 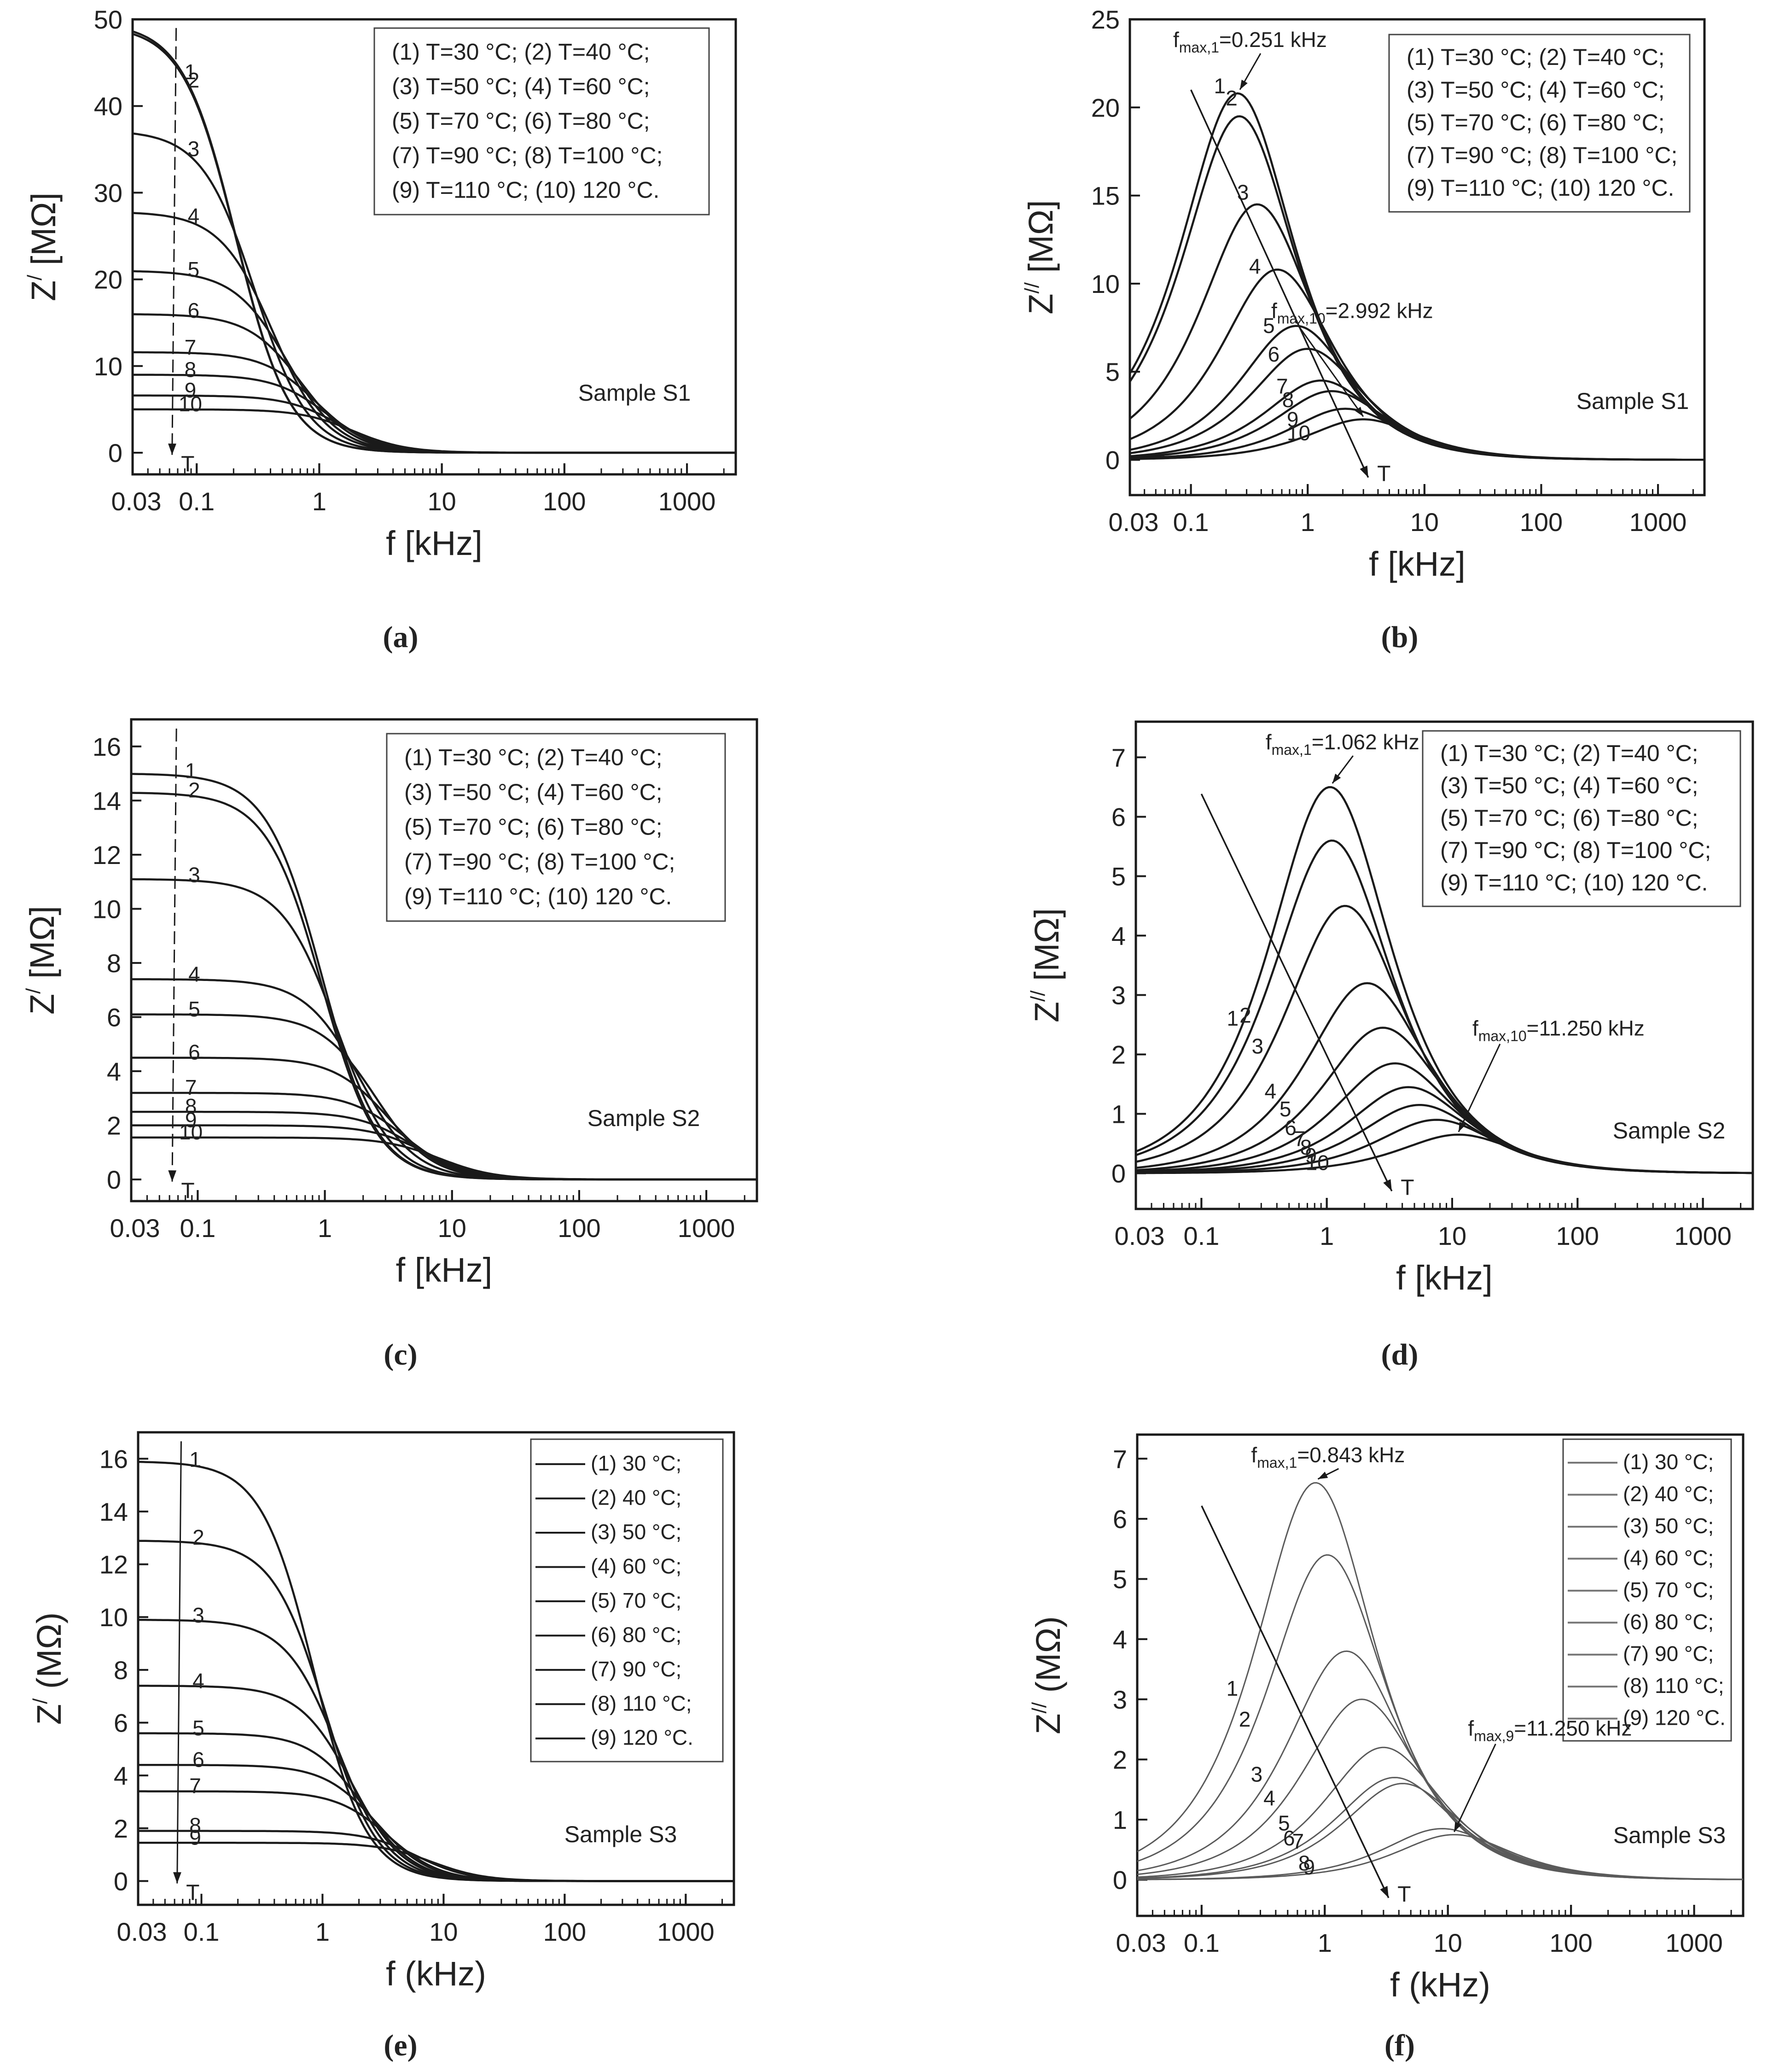 I want to click on y-tick-label: 6, so click(x=1120, y=1519).